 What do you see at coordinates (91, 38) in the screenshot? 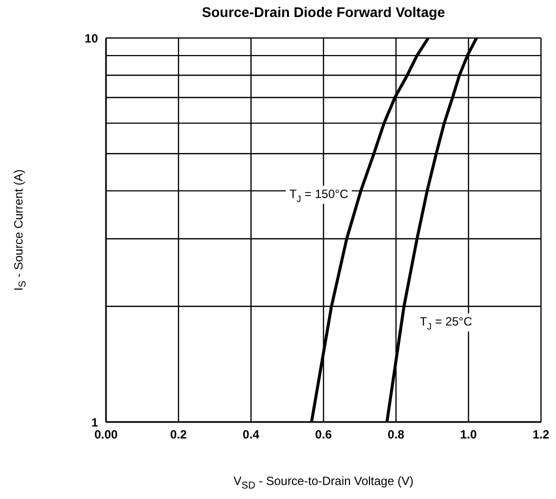
I see `y-tick-label: 10` at bounding box center [91, 38].